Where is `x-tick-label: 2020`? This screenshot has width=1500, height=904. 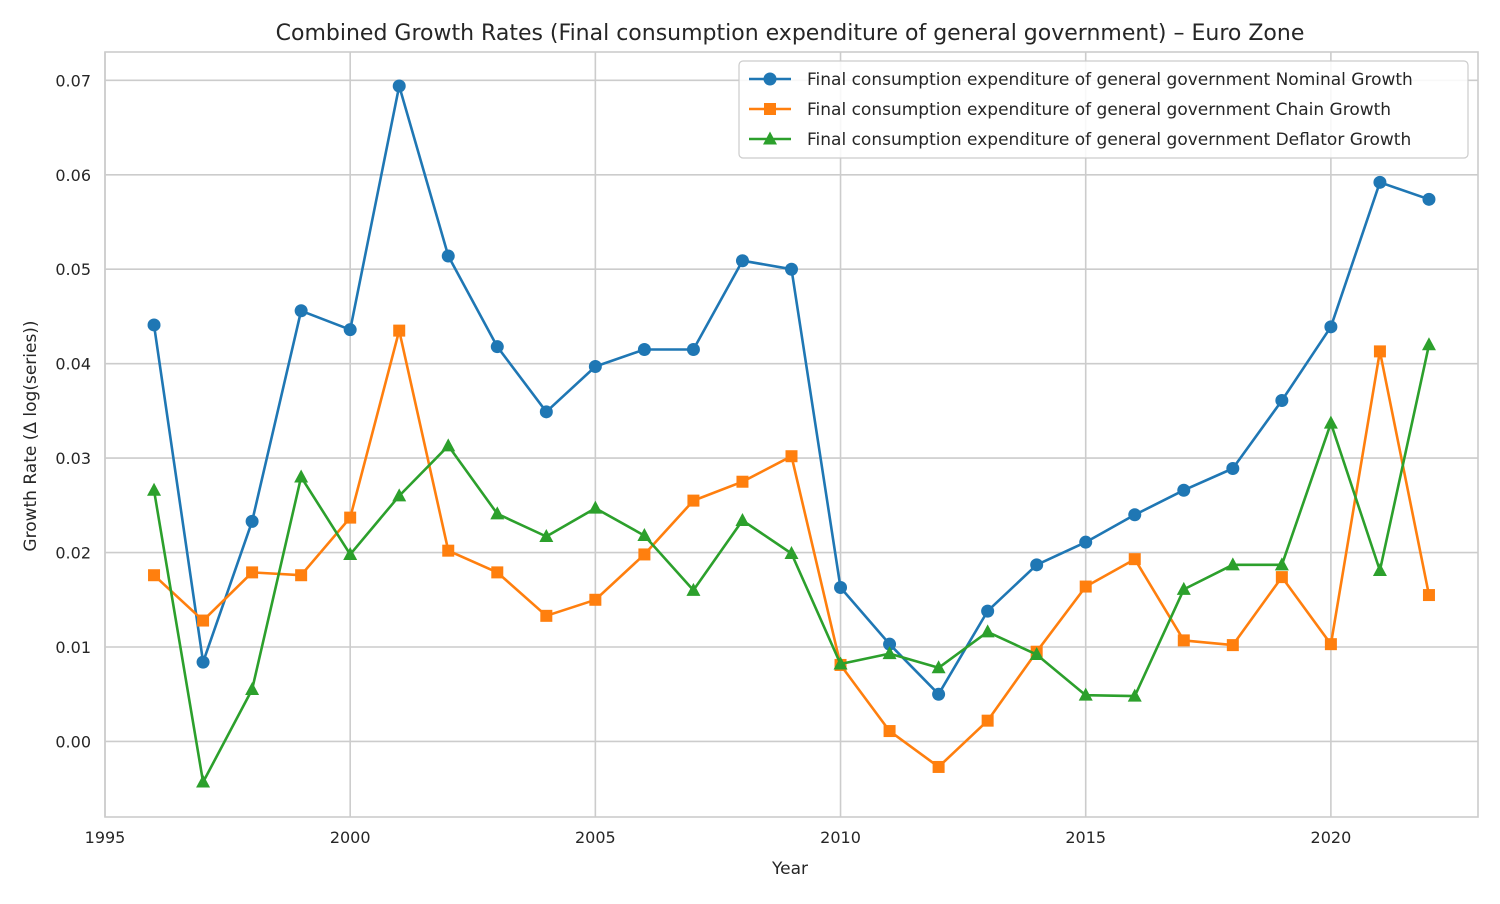
x-tick-label: 2020 is located at coordinates (1331, 837).